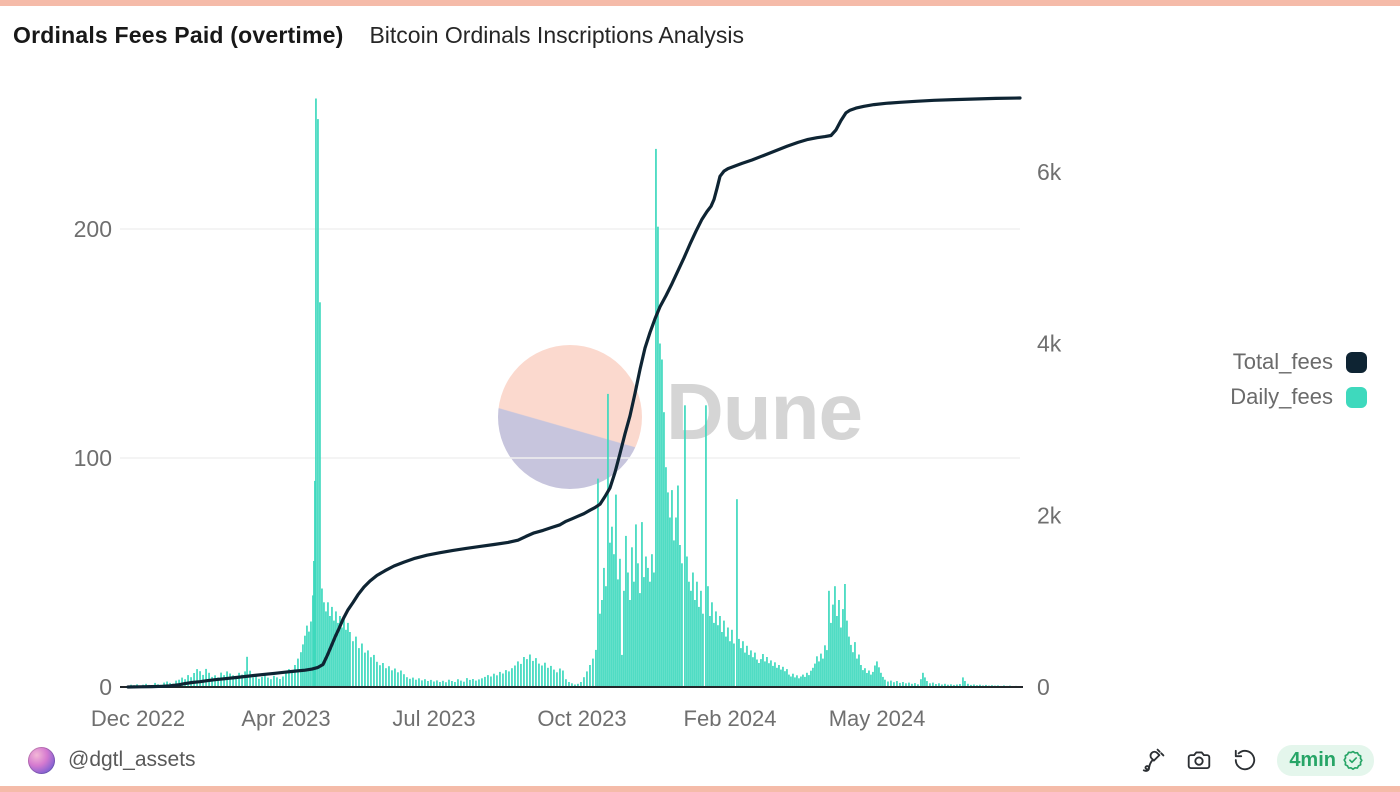  Describe the element at coordinates (877, 718) in the screenshot. I see `svg-text: May 2024` at that location.